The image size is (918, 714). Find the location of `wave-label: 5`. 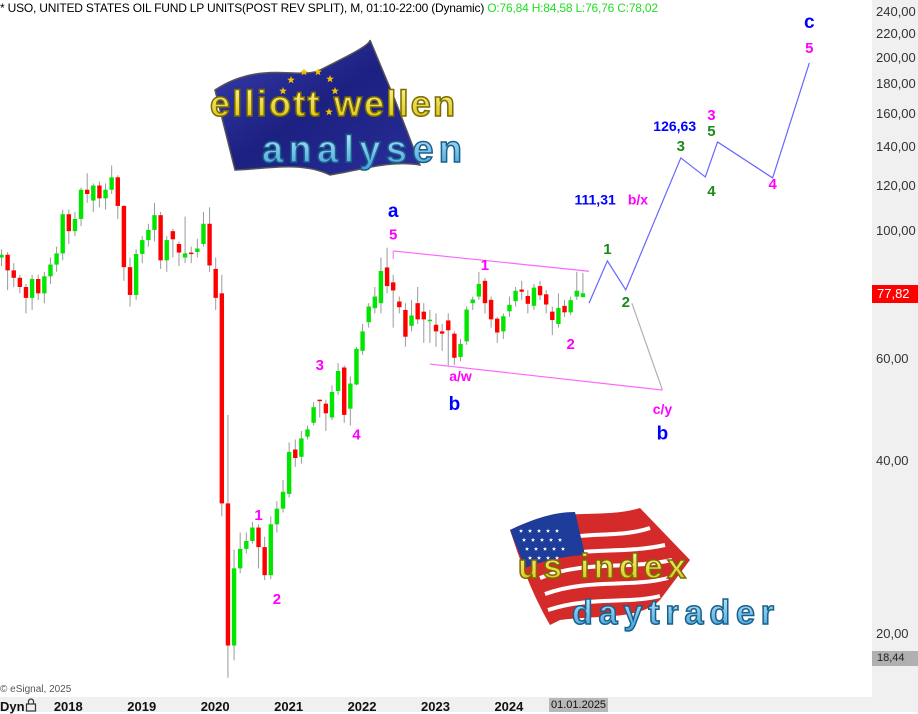

wave-label: 5 is located at coordinates (809, 48).